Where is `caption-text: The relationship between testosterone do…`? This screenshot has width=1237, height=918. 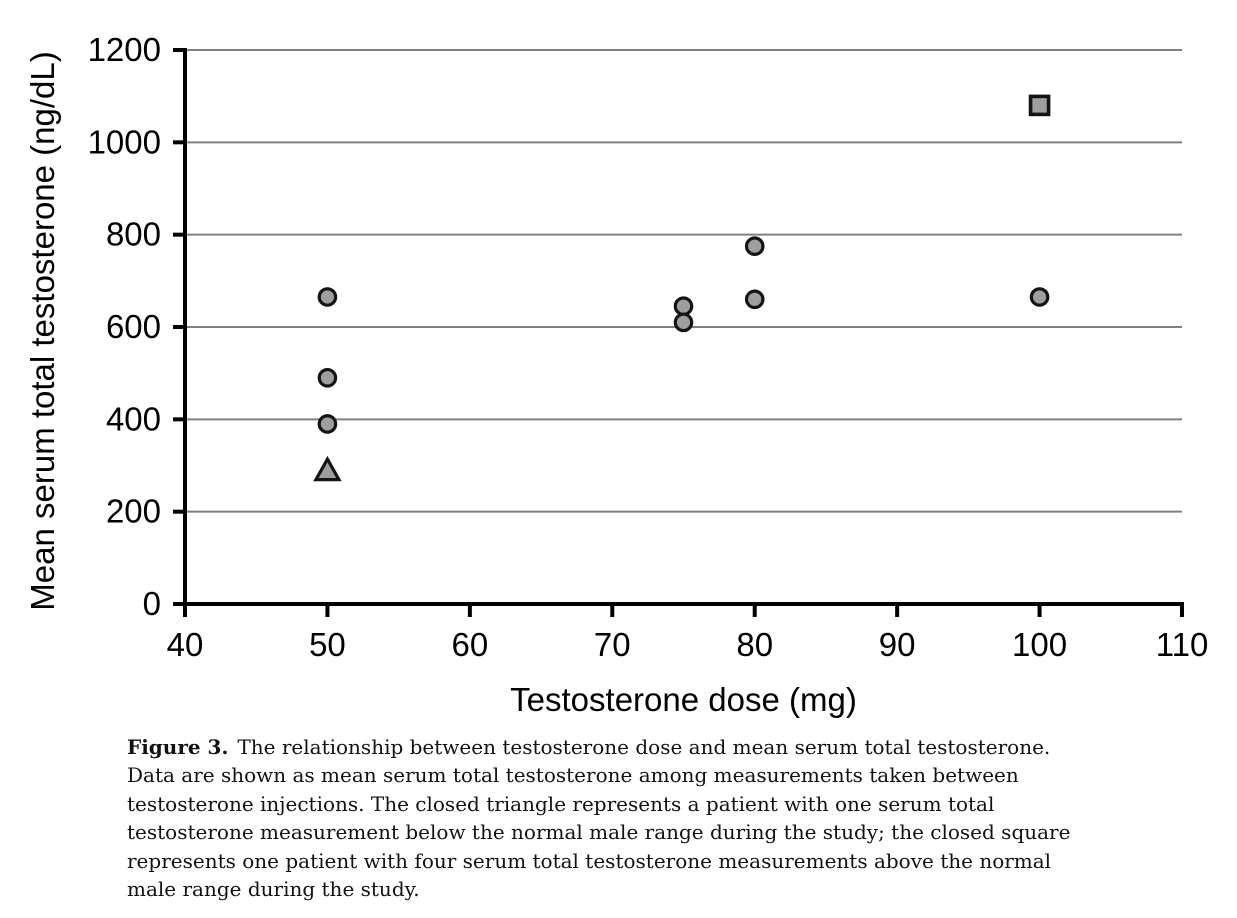
caption-text: The relationship between testosterone do… is located at coordinates (644, 747).